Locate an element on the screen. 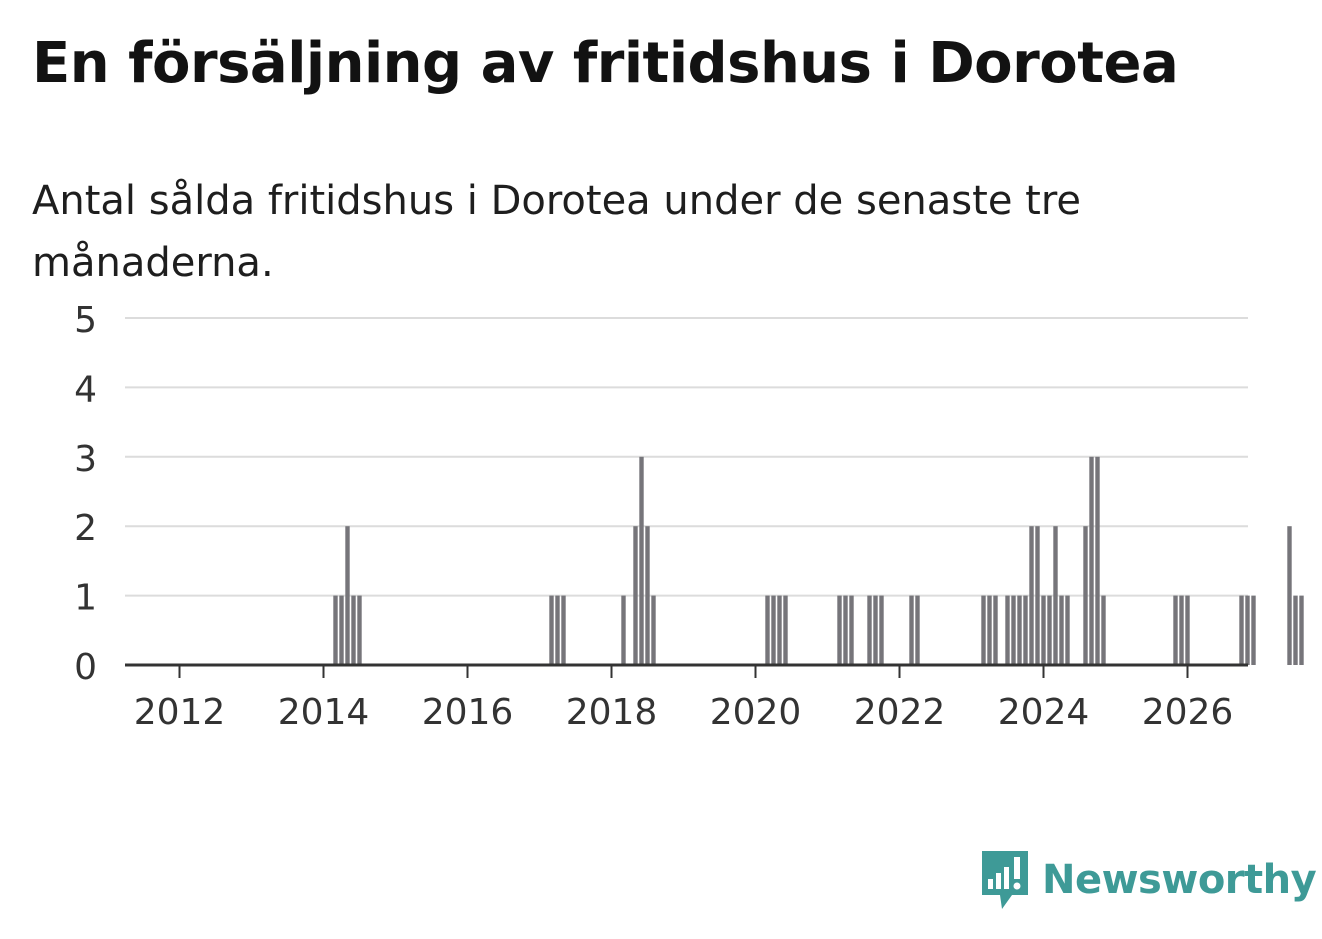  x-tick-label: 2020 is located at coordinates (756, 712).